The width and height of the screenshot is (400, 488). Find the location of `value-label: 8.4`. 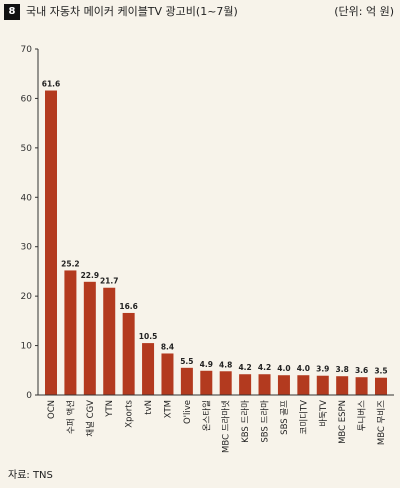

value-label: 8.4 is located at coordinates (167, 346).